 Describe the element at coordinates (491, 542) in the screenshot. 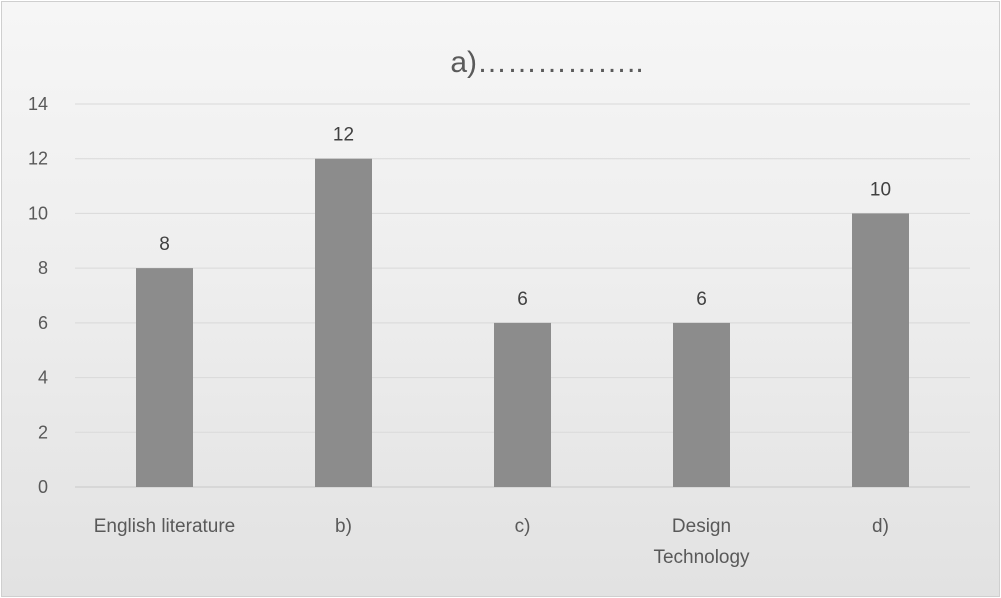

I see `category-labels: English literature b) c) Design Technology d)` at that location.